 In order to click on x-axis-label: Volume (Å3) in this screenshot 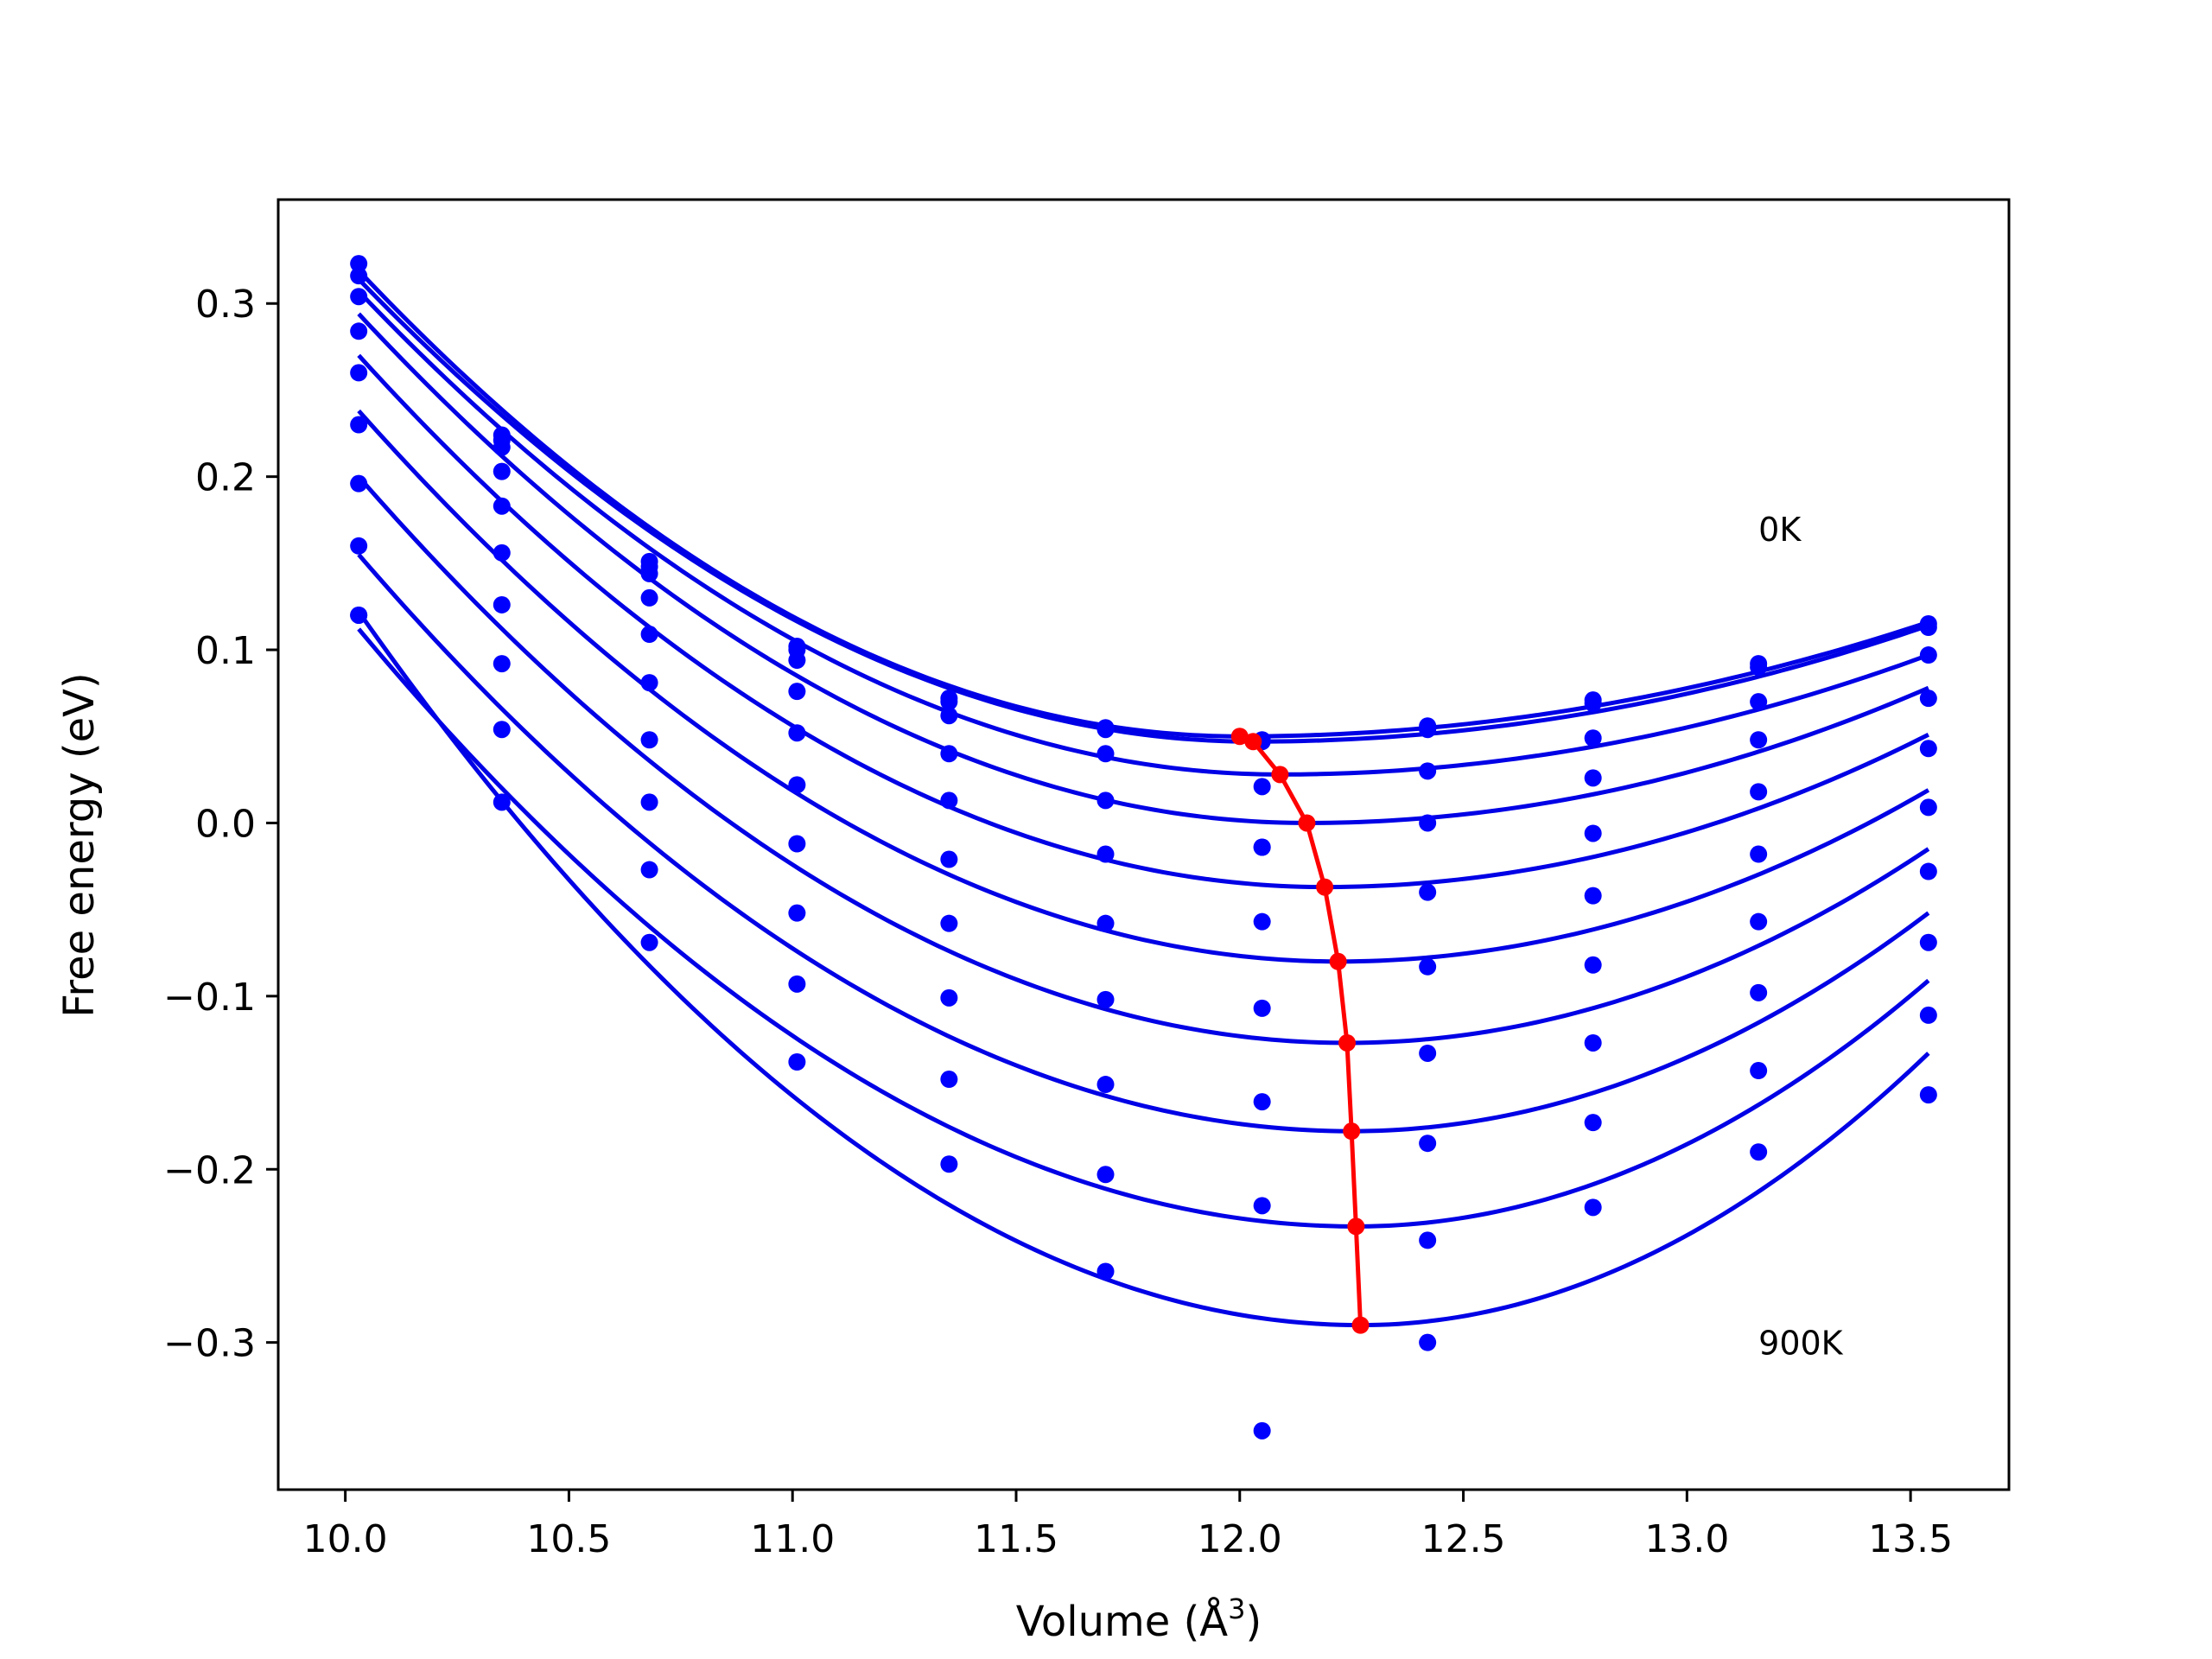, I will do `click(1139, 1619)`.